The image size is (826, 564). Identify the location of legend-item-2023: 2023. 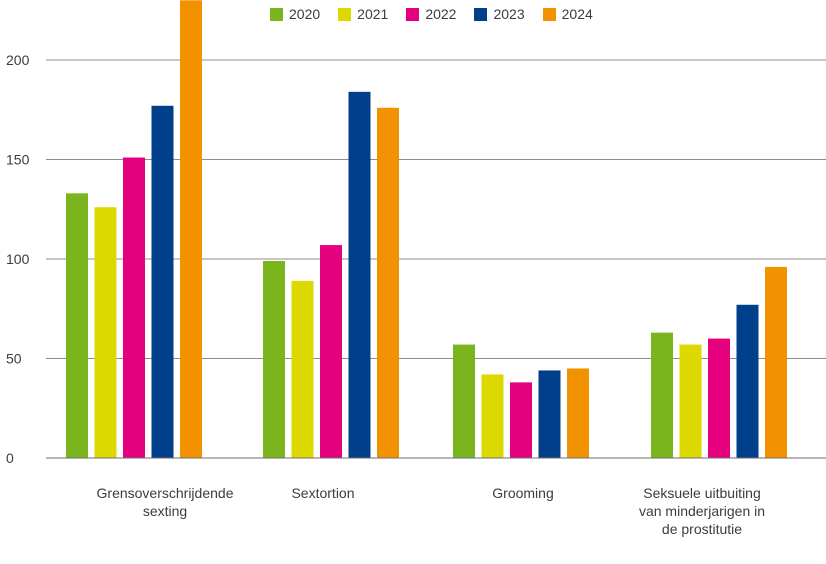
(499, 14).